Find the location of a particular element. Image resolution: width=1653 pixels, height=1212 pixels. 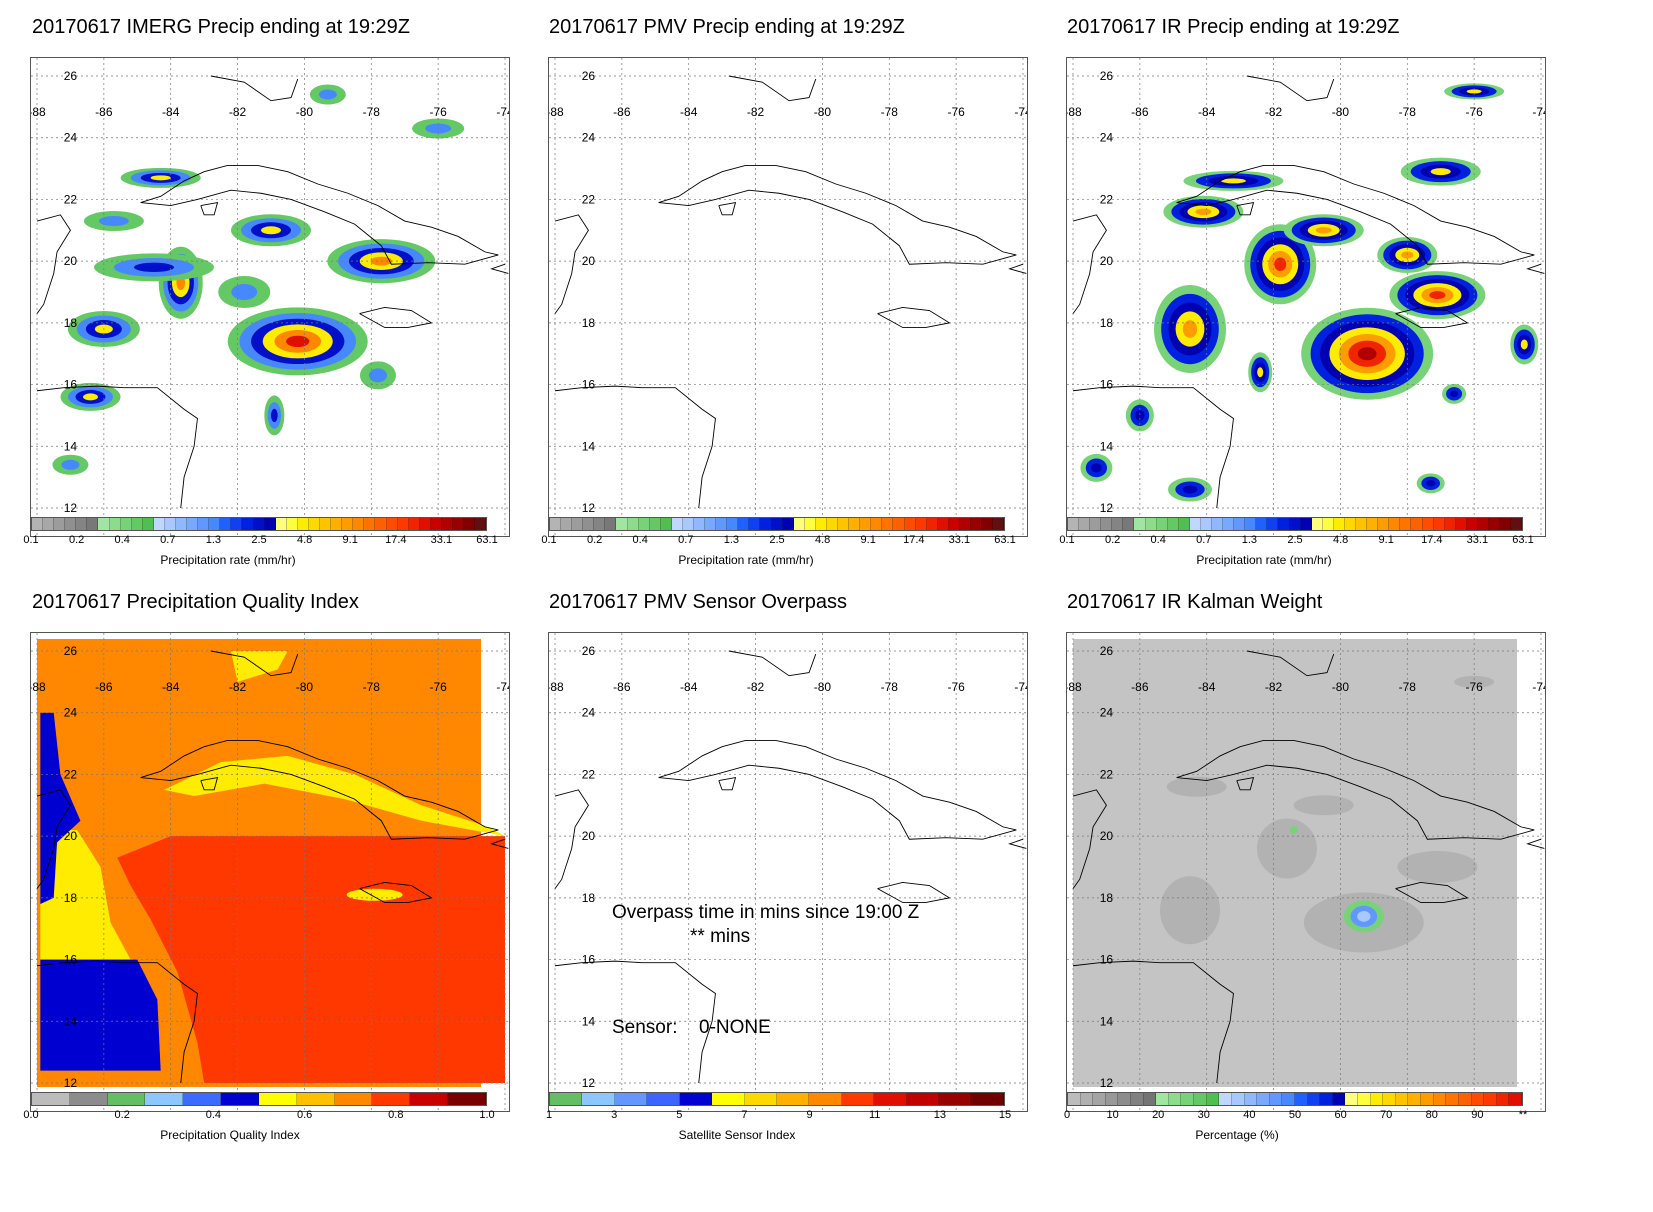

lon-tick-label: -78 is located at coordinates (1408, 687).